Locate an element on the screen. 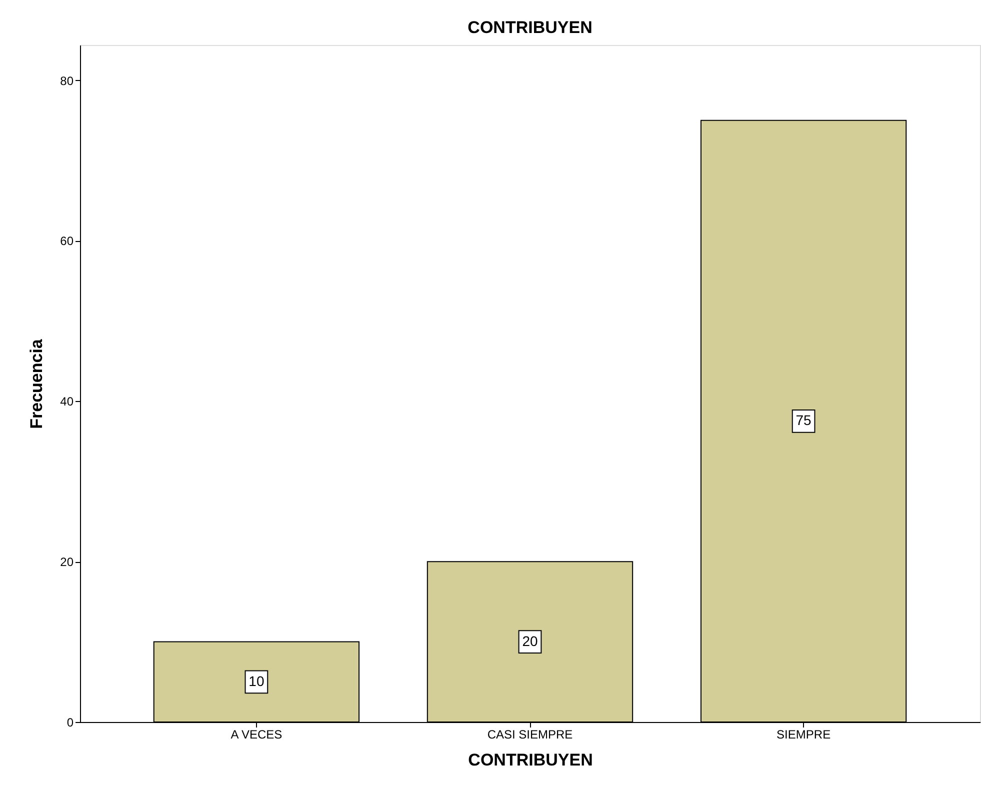 Image resolution: width=981 pixels, height=793 pixels. x-tick-label: A VECES is located at coordinates (256, 735).